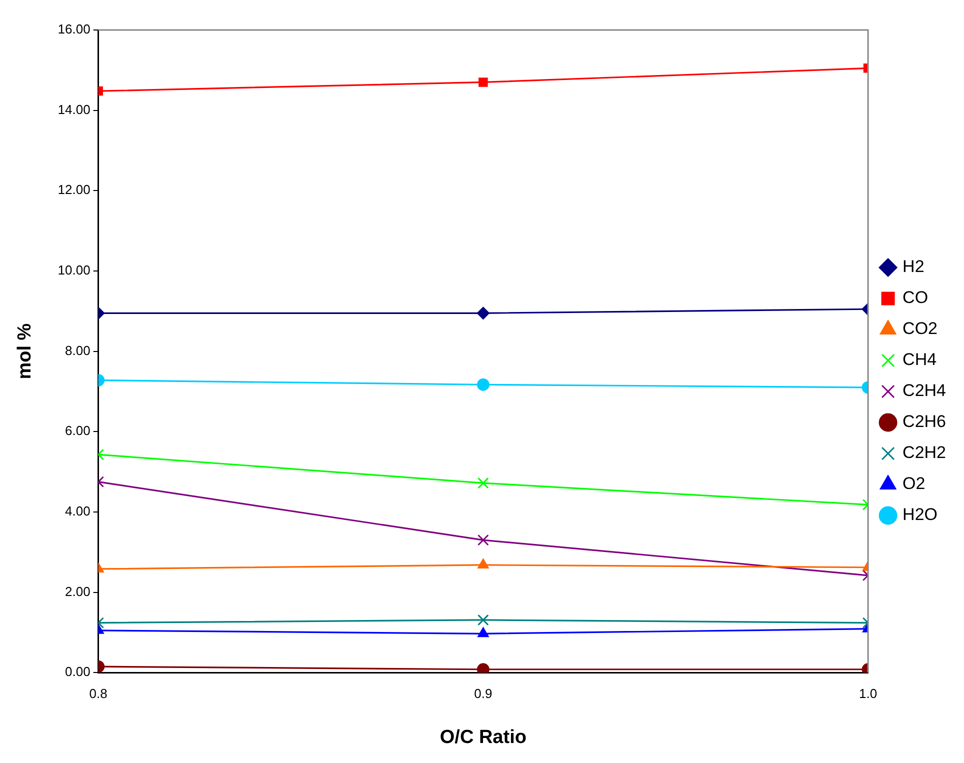 The image size is (964, 763). I want to click on y-tick-label: 16.00, so click(74, 29).